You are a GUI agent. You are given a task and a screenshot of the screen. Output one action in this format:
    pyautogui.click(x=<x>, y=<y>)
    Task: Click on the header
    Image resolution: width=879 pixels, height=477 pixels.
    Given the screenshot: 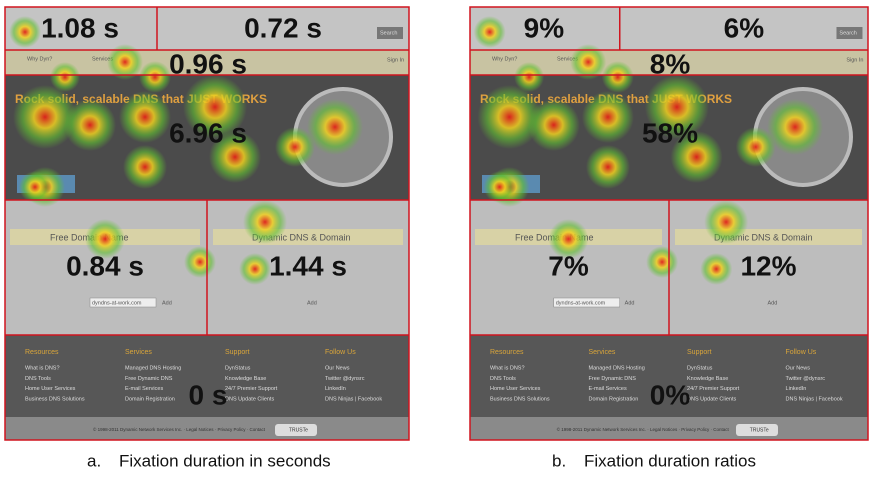 What is the action you would take?
    pyautogui.click(x=669, y=28)
    